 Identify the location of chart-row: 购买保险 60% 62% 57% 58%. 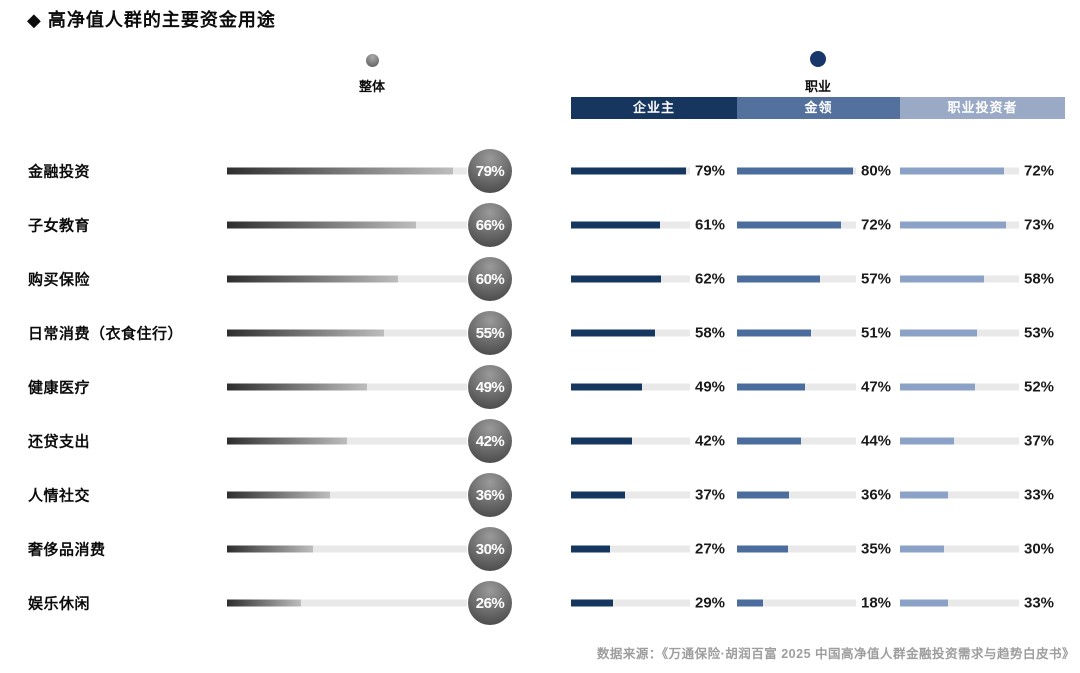
(540, 279).